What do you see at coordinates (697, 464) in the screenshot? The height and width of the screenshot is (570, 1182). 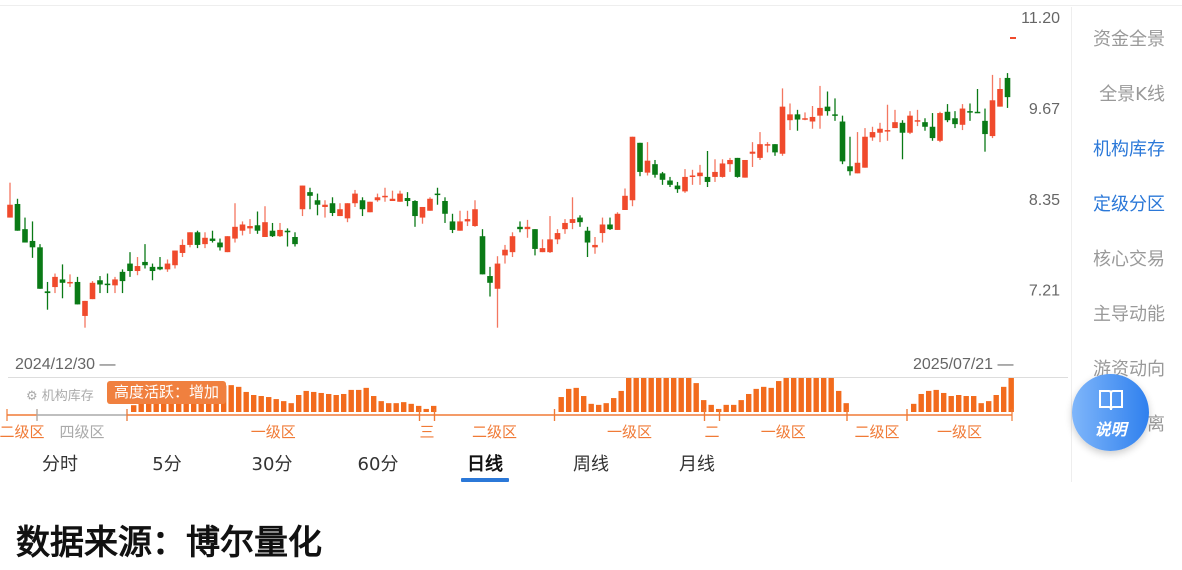 I see `tab-6: 月线` at bounding box center [697, 464].